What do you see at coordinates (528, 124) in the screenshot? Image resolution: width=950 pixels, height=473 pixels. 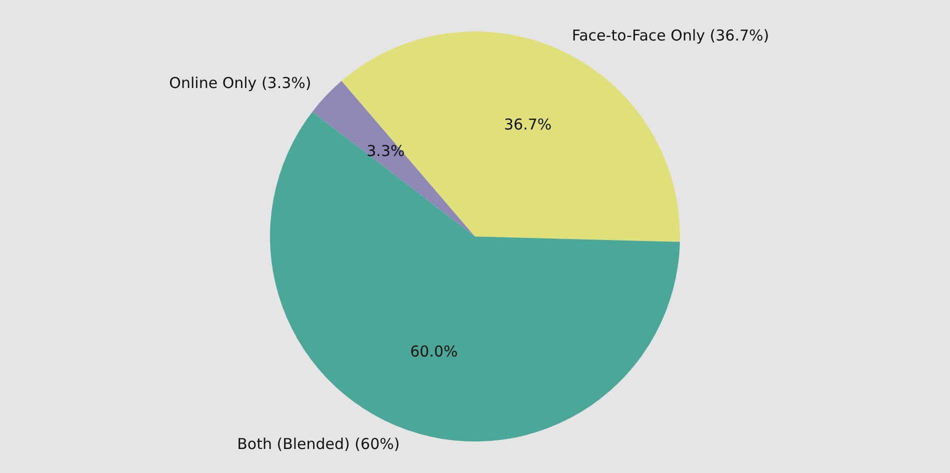 I see `data-label: 36.7%` at bounding box center [528, 124].